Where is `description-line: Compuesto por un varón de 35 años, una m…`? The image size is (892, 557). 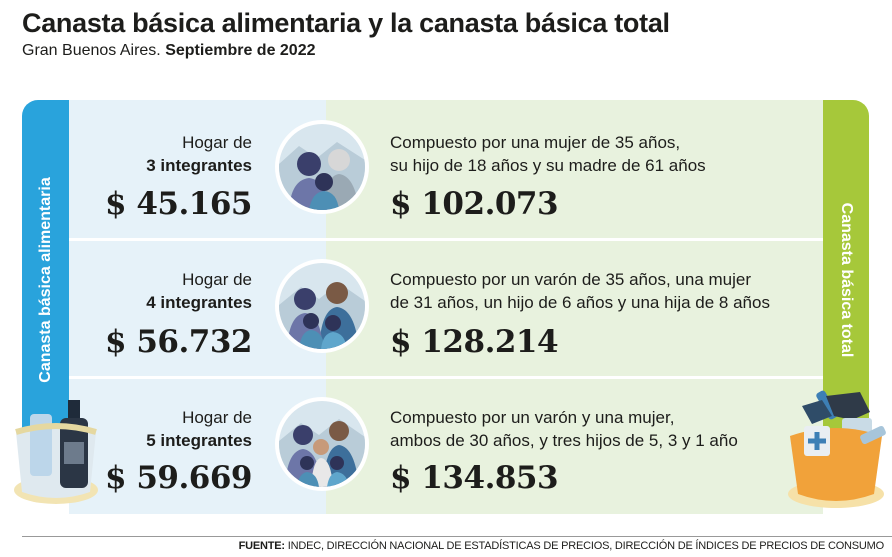 description-line: Compuesto por un varón de 35 años, una m… is located at coordinates (571, 279).